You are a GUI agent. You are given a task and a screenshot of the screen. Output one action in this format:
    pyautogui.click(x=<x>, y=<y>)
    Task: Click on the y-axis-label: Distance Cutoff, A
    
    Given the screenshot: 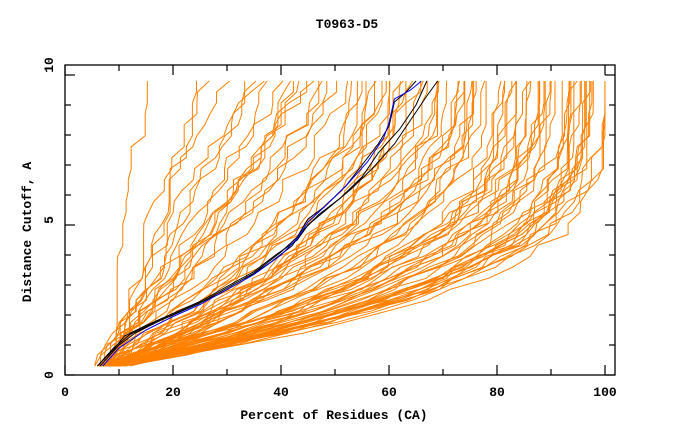 What is the action you would take?
    pyautogui.click(x=27, y=232)
    